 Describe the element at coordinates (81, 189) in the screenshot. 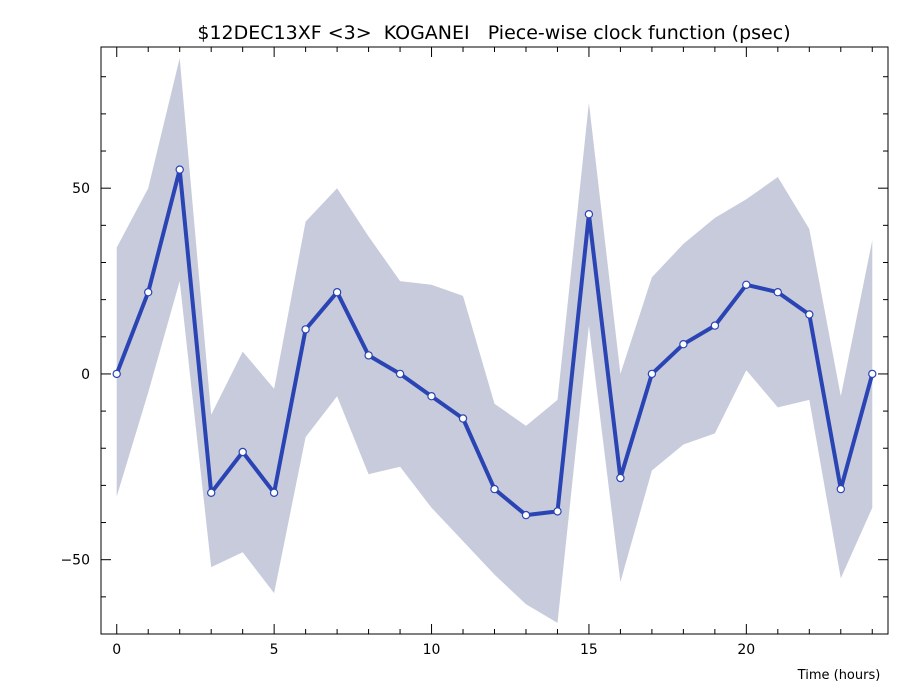

I see `y-tick-label: 50` at that location.